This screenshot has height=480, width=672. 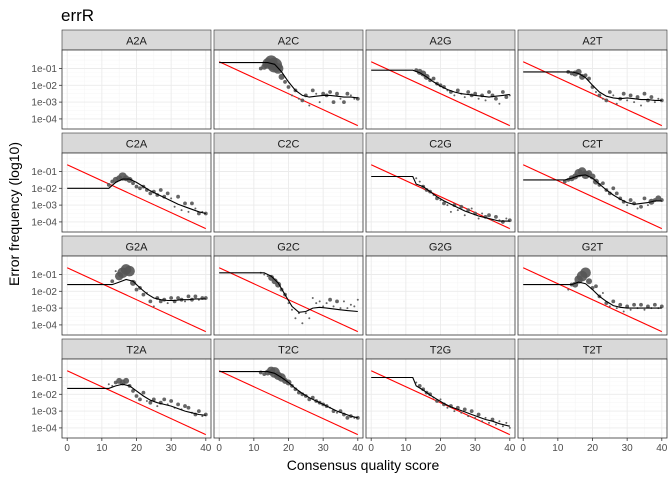 I want to click on panel-border-g2t, so click(x=592, y=295).